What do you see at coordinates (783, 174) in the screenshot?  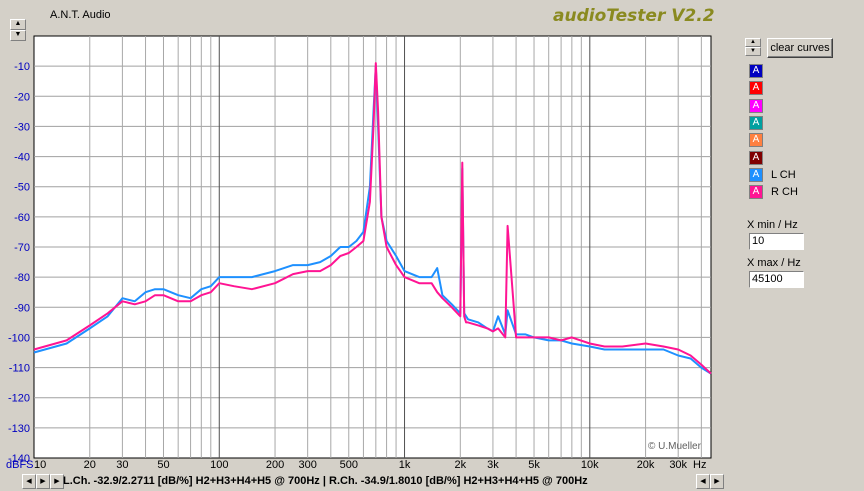 I see `curve-label-7: L CH` at bounding box center [783, 174].